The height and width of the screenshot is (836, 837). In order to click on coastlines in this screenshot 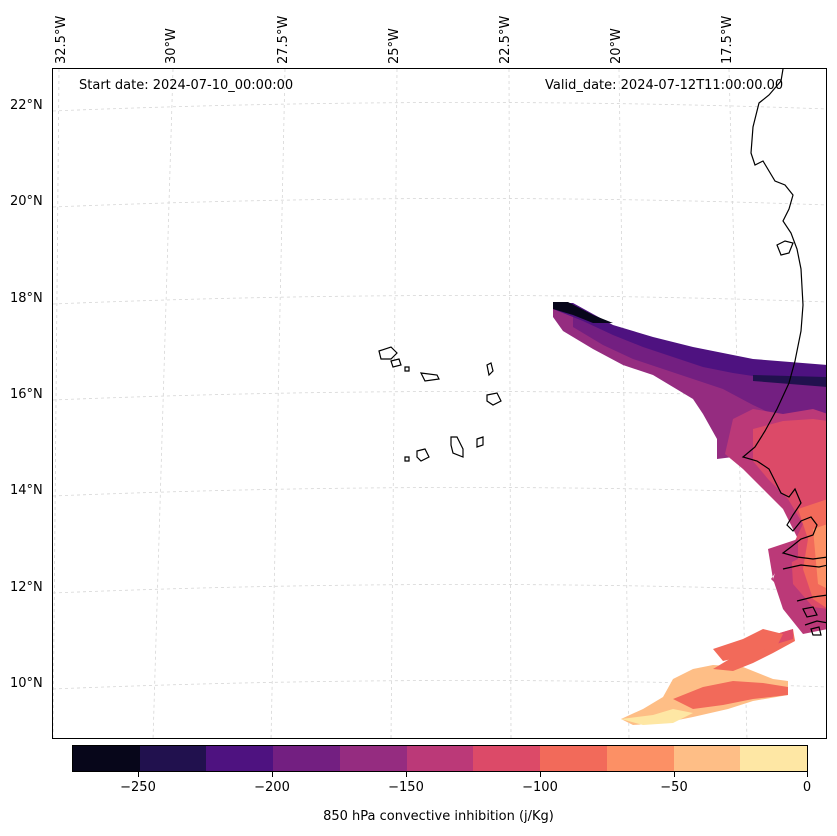, I will do `click(783, 352)`.